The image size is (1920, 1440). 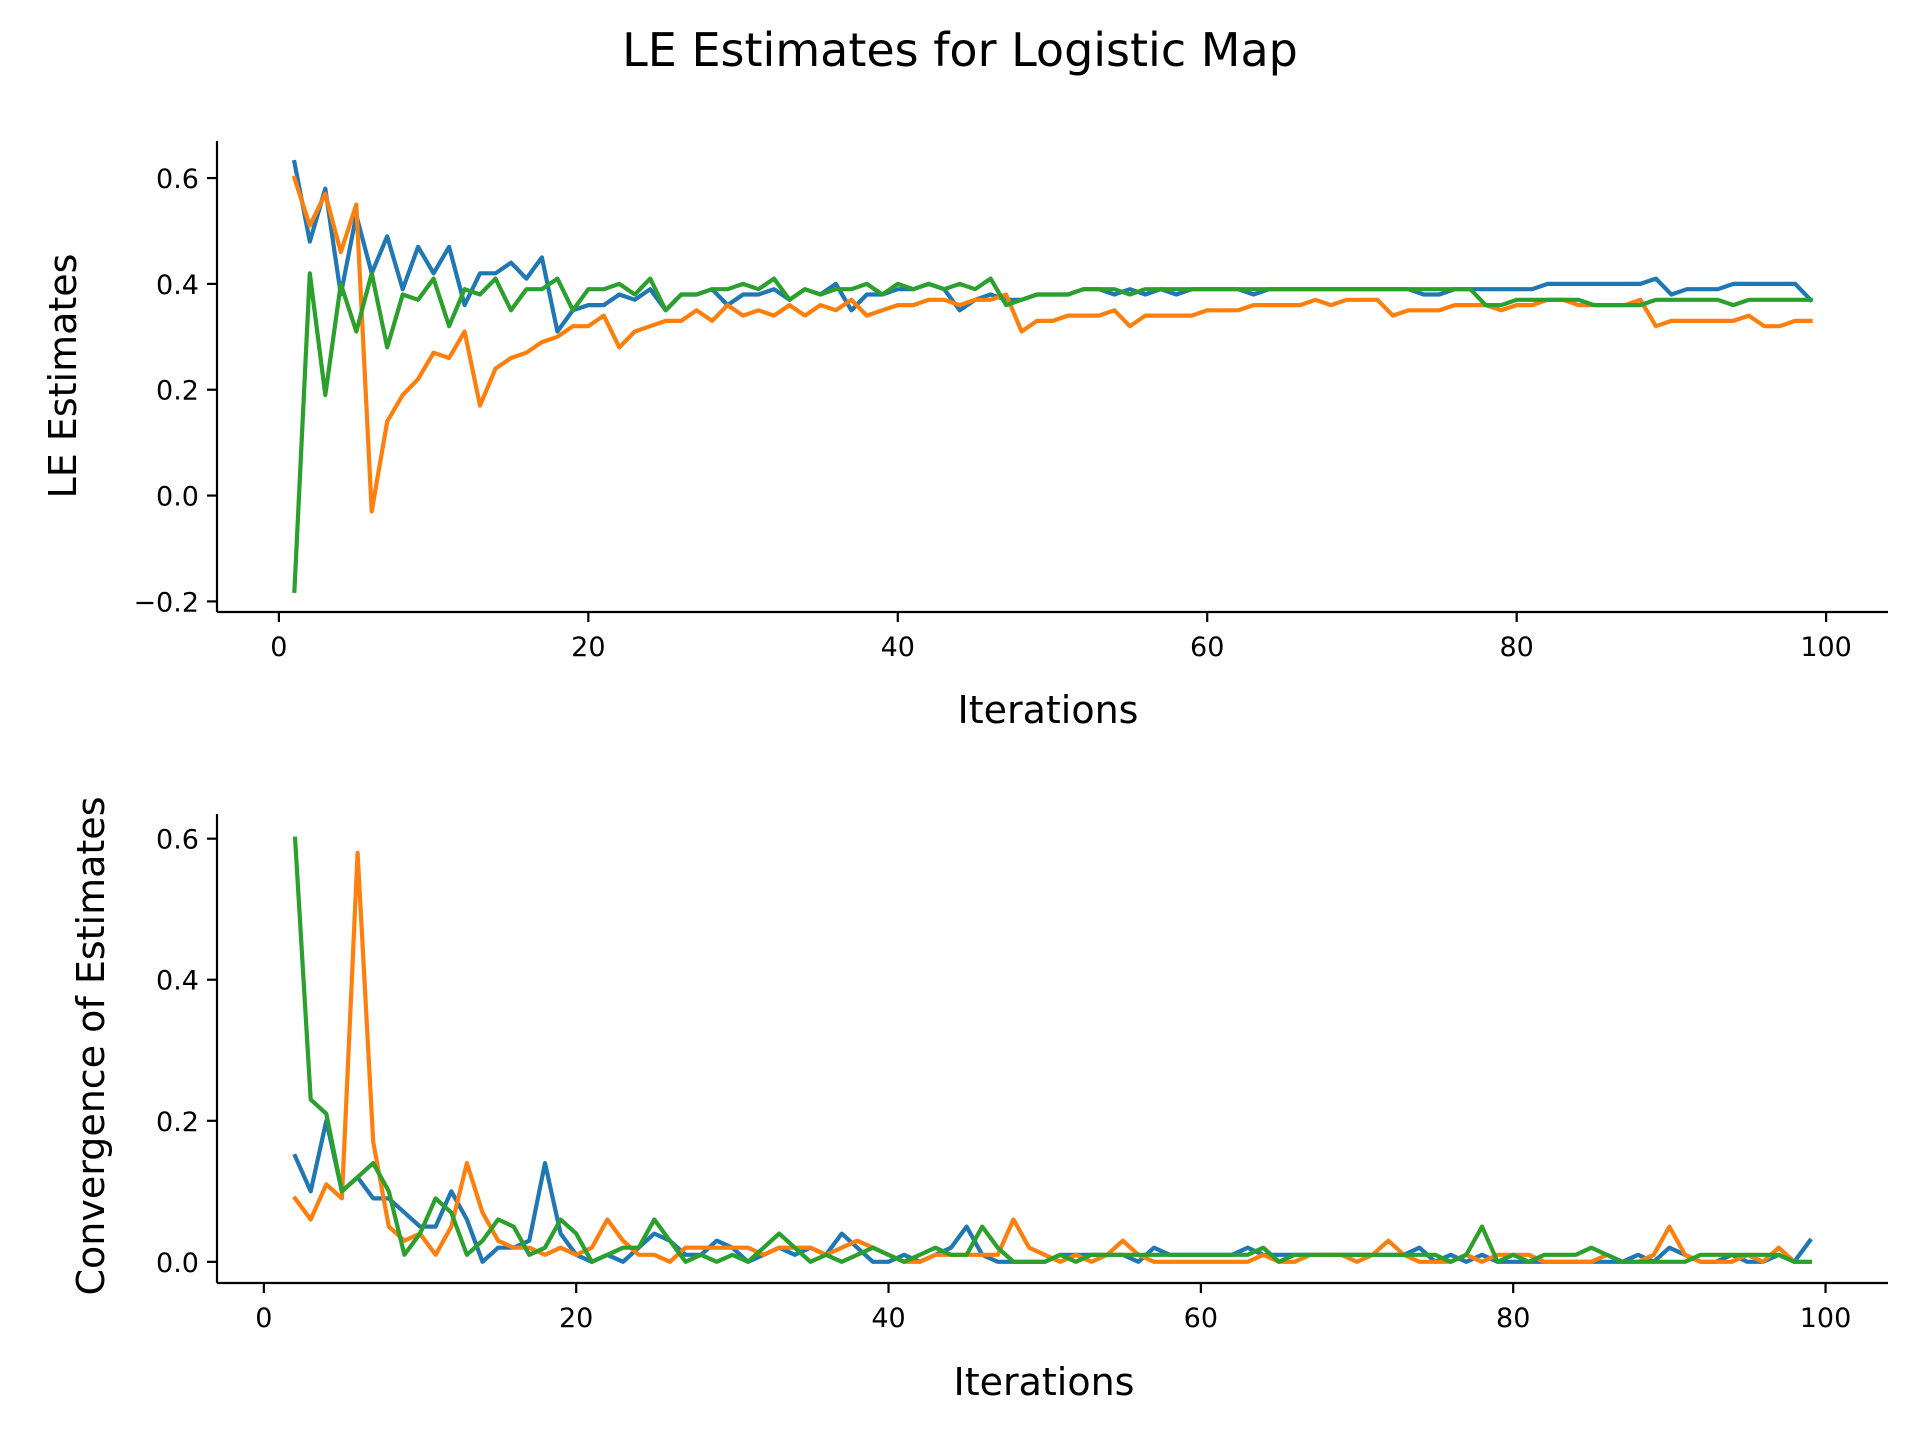 I want to click on y-tick-label: −0.2, so click(x=166, y=602).